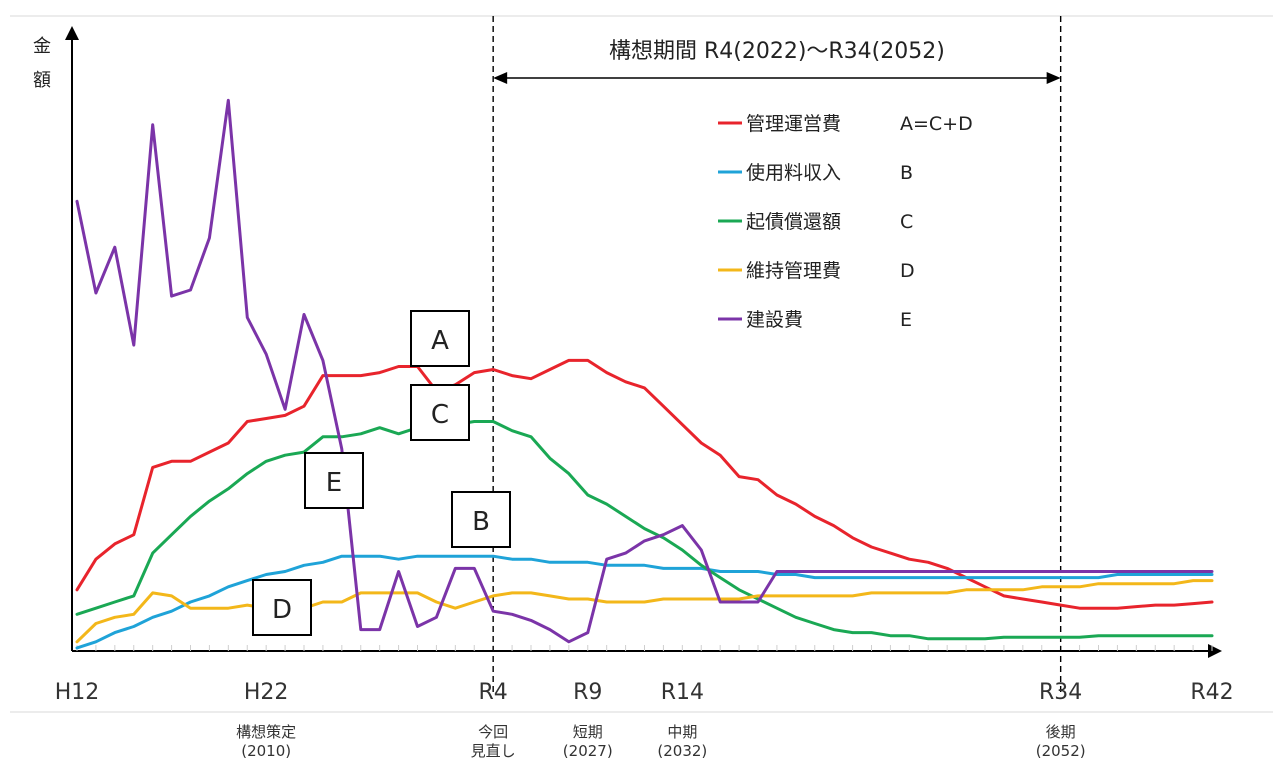 The height and width of the screenshot is (765, 1283). I want to click on milestone-sublabel: (2010), so click(266, 751).